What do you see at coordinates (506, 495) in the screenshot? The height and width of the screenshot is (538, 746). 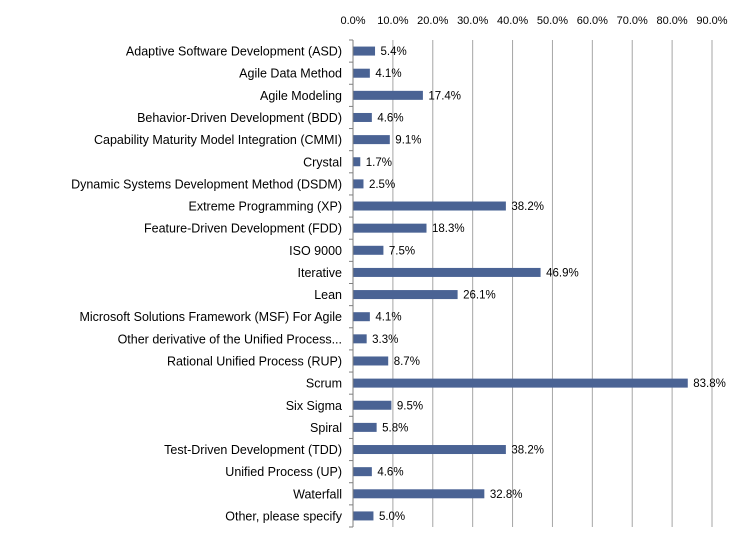 I see `data-label: 32.8%` at bounding box center [506, 495].